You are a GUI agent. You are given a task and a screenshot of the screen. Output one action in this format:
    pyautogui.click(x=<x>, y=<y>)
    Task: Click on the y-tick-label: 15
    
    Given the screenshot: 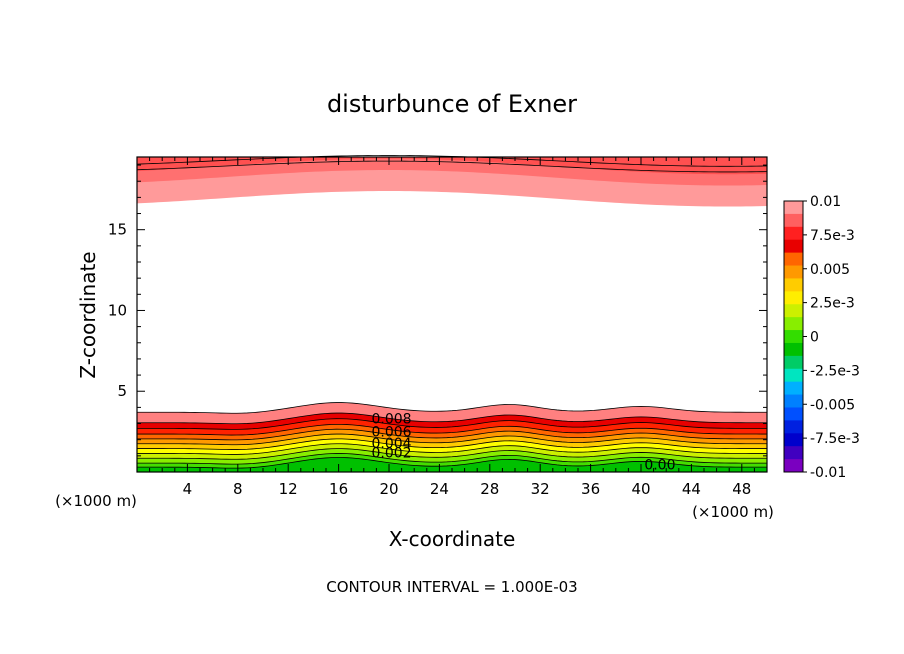 What is the action you would take?
    pyautogui.click(x=117, y=230)
    